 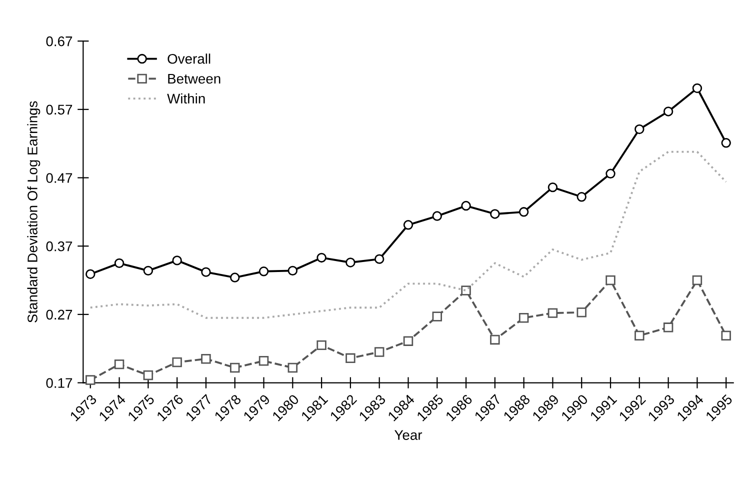 I want to click on x-axis-title: Year, so click(x=408, y=435).